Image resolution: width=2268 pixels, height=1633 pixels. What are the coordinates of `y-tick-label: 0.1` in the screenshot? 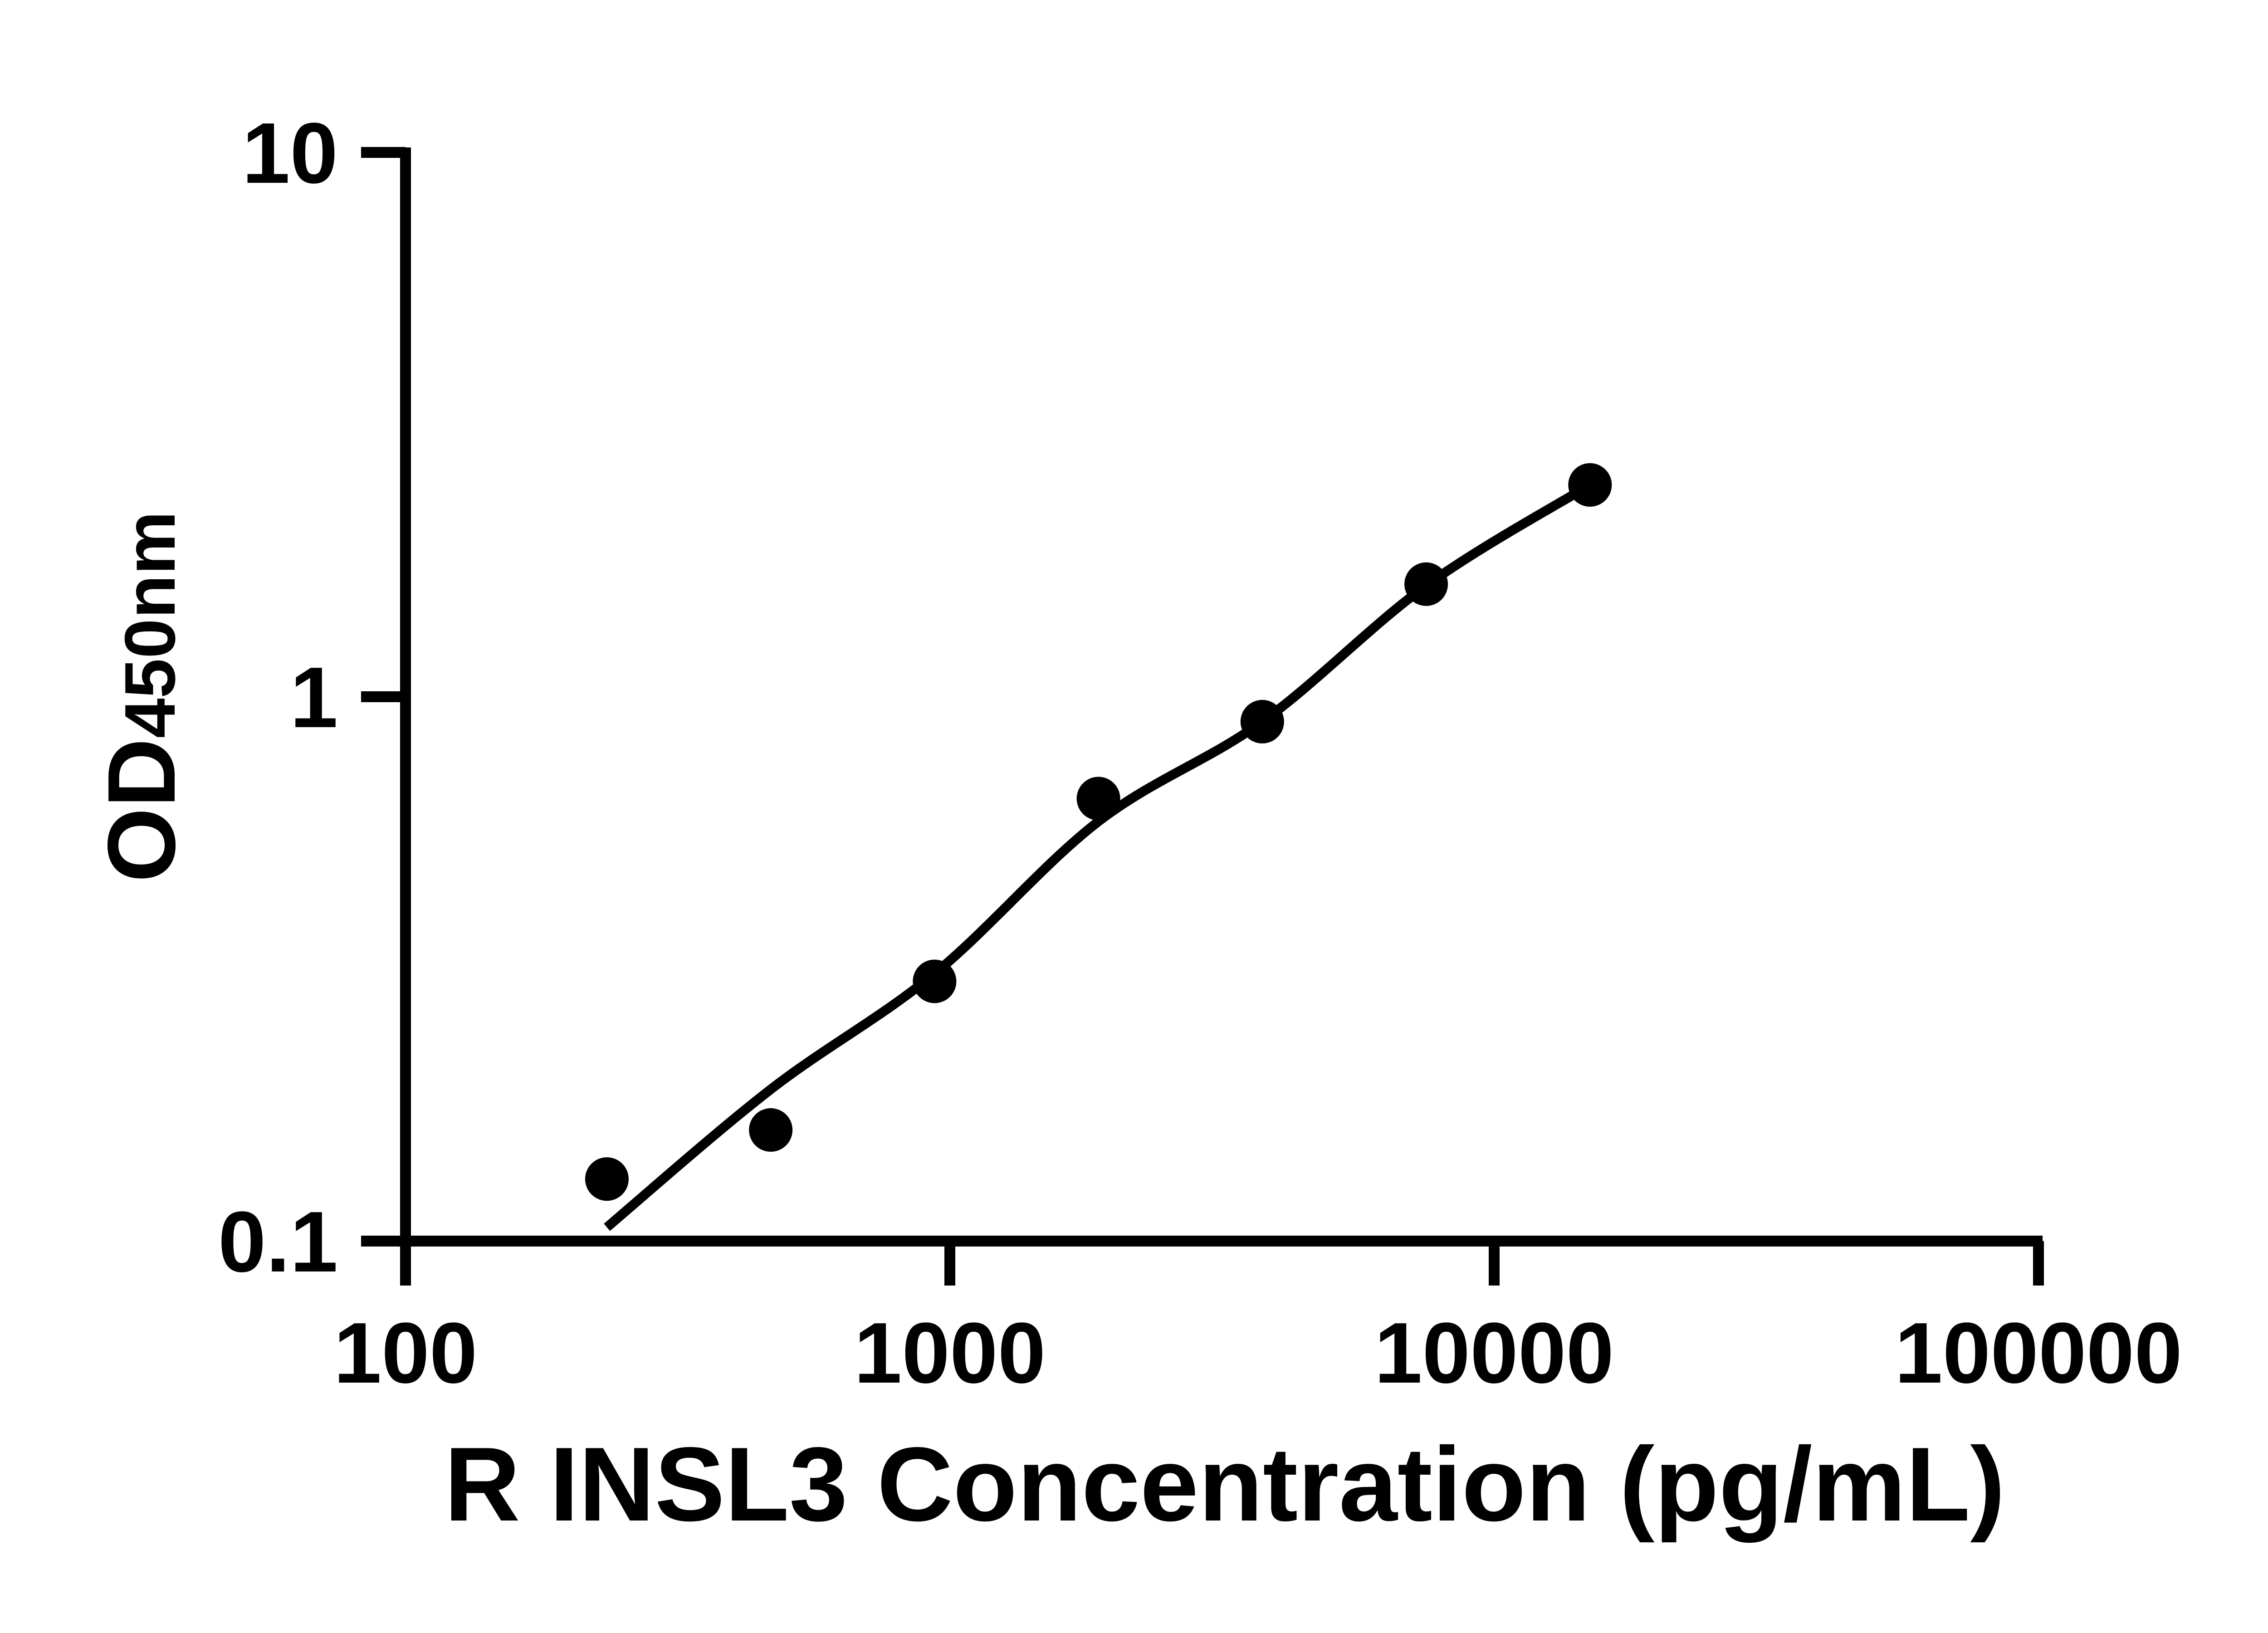 It's located at (278, 1242).